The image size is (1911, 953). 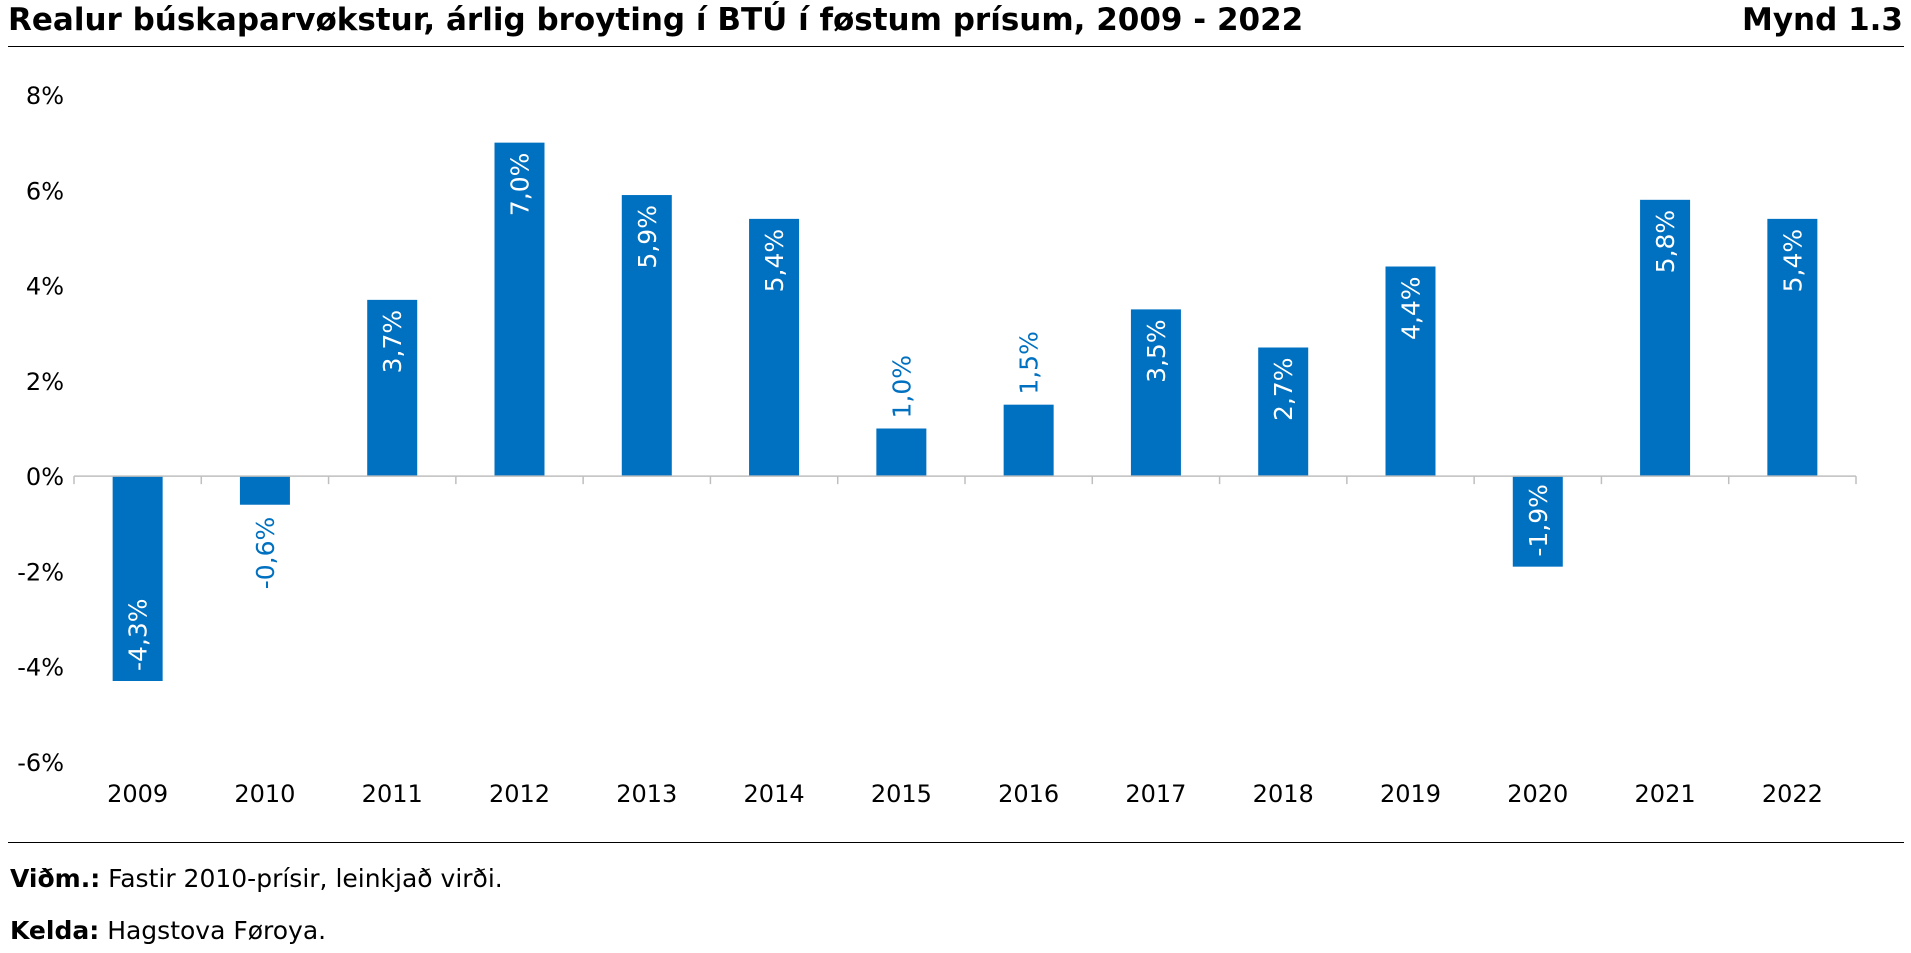 What do you see at coordinates (646, 336) in the screenshot?
I see `bar-2013` at bounding box center [646, 336].